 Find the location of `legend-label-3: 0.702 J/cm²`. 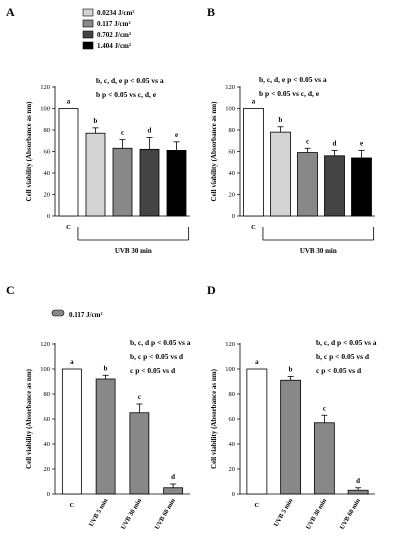

legend-label-3: 0.702 J/cm² is located at coordinates (114, 35).